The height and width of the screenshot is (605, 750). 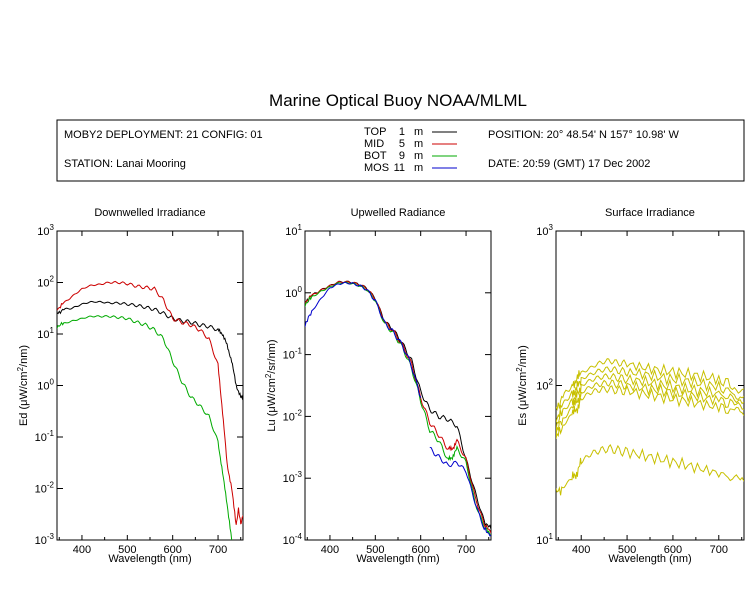 What do you see at coordinates (125, 164) in the screenshot?
I see `station-text: STATION: Lanai Mooring` at bounding box center [125, 164].